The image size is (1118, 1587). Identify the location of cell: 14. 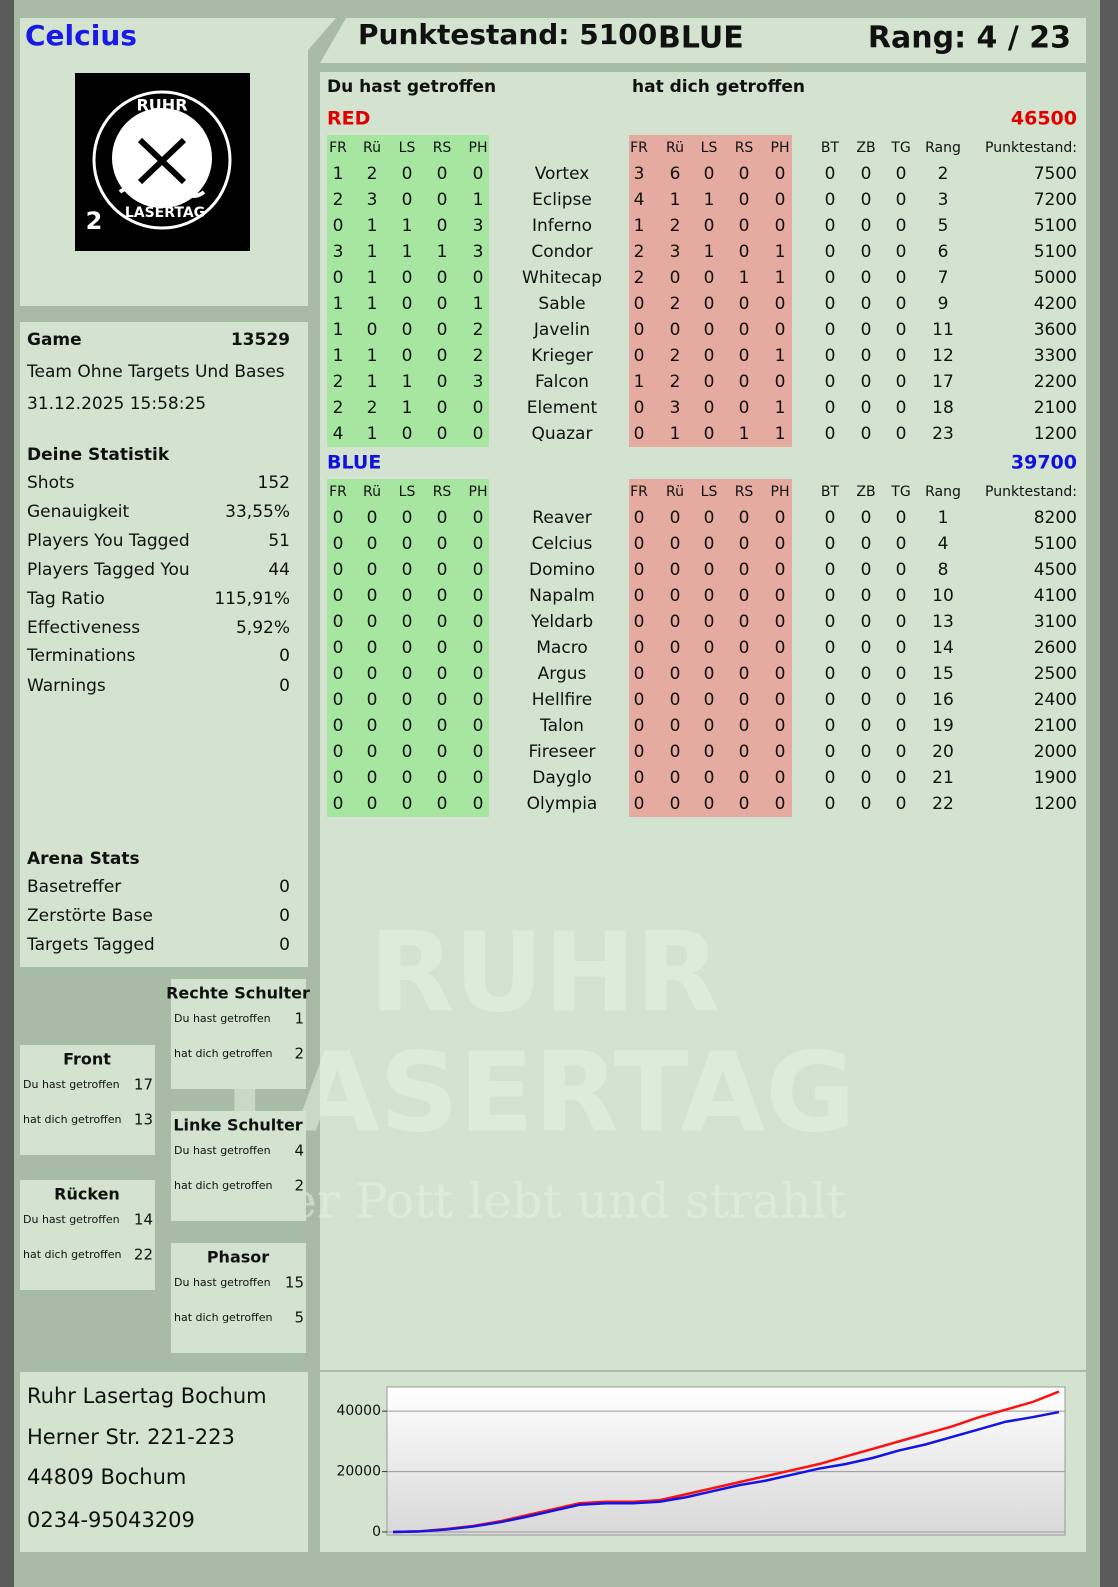
(943, 648).